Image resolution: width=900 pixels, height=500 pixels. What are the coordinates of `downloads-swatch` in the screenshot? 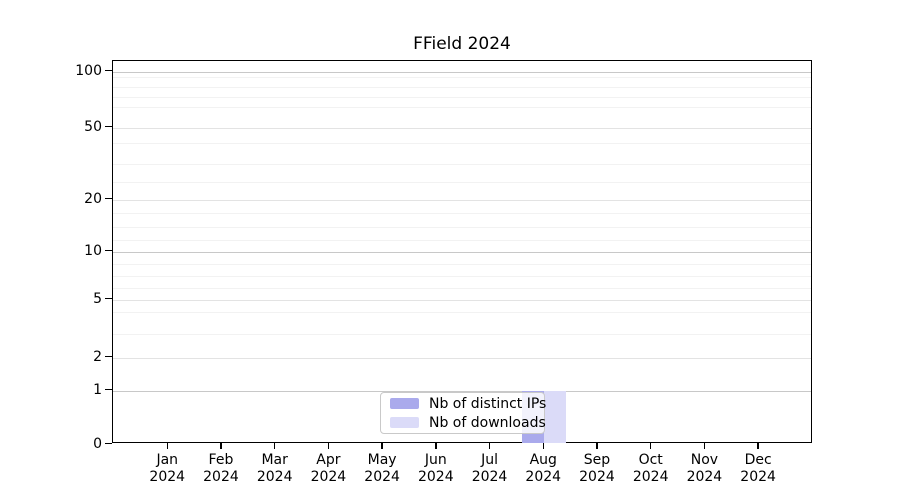 It's located at (404, 422).